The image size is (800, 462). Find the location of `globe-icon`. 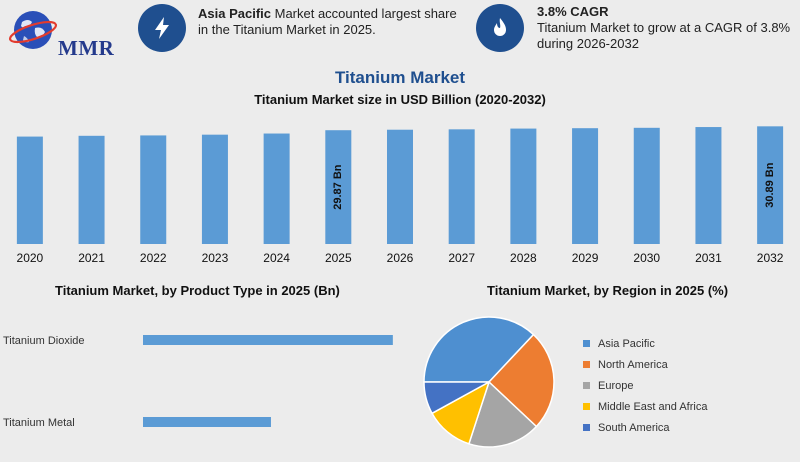

globe-icon is located at coordinates (34, 32).